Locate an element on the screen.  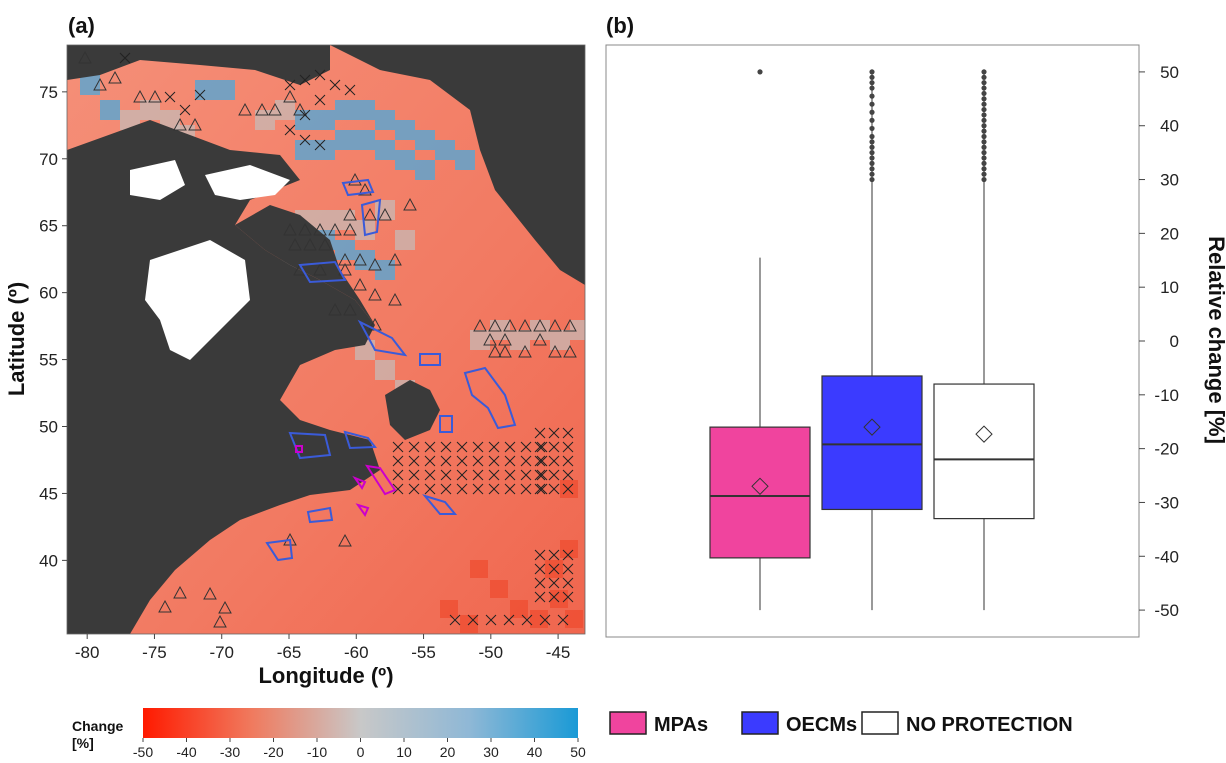
map-y-tick-label: 65 is located at coordinates (48, 226).